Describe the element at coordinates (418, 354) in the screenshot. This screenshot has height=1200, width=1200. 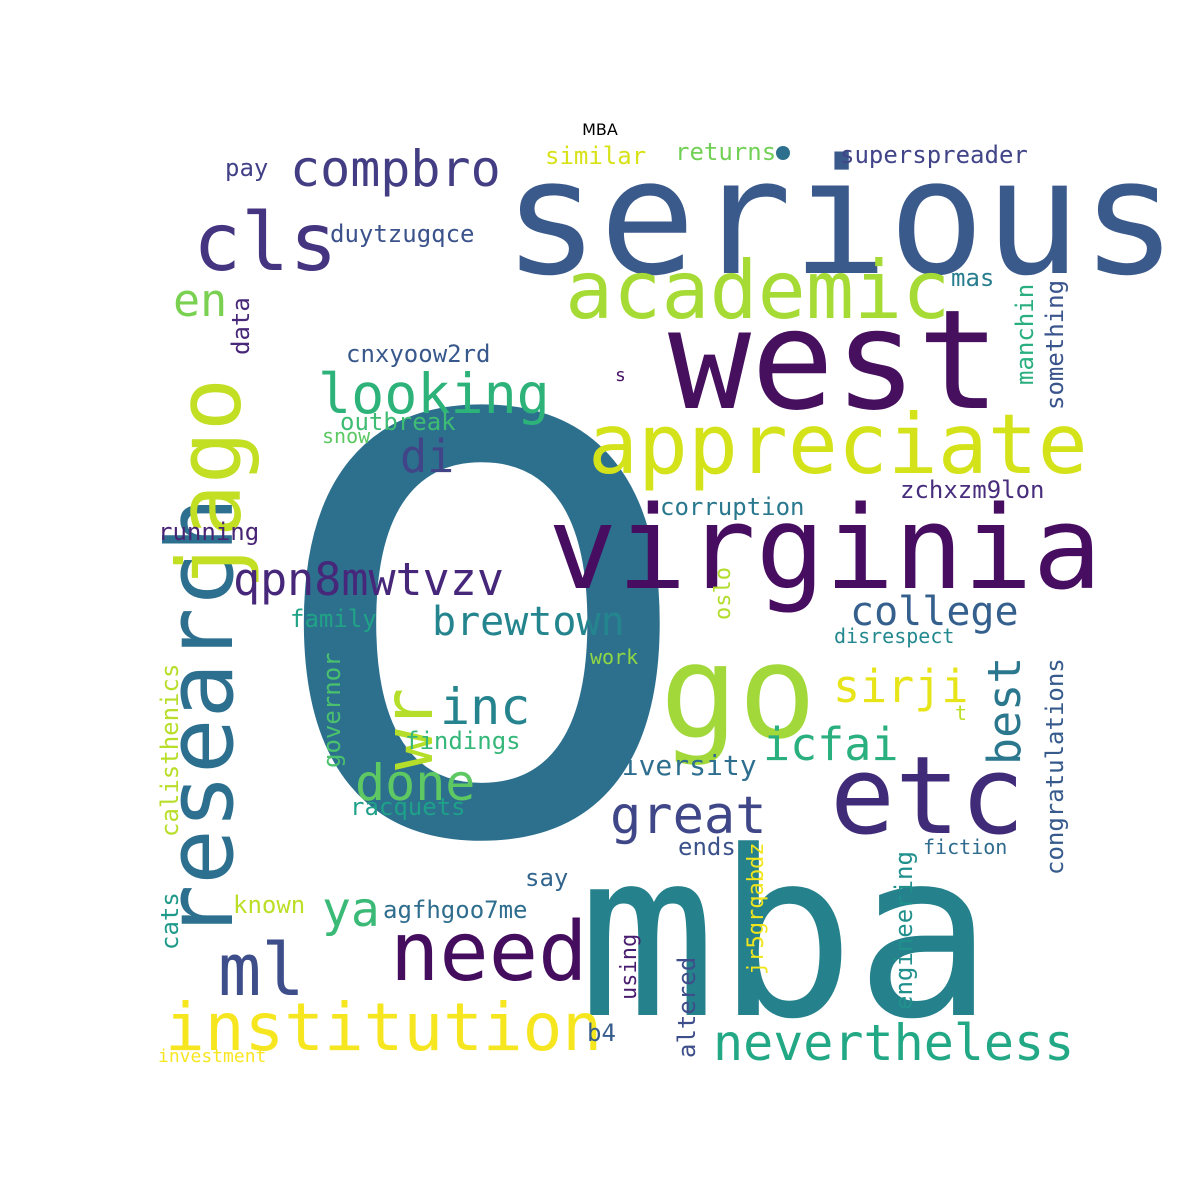
I see `word-cnxyoow2rd: cnxyoow2rd` at that location.